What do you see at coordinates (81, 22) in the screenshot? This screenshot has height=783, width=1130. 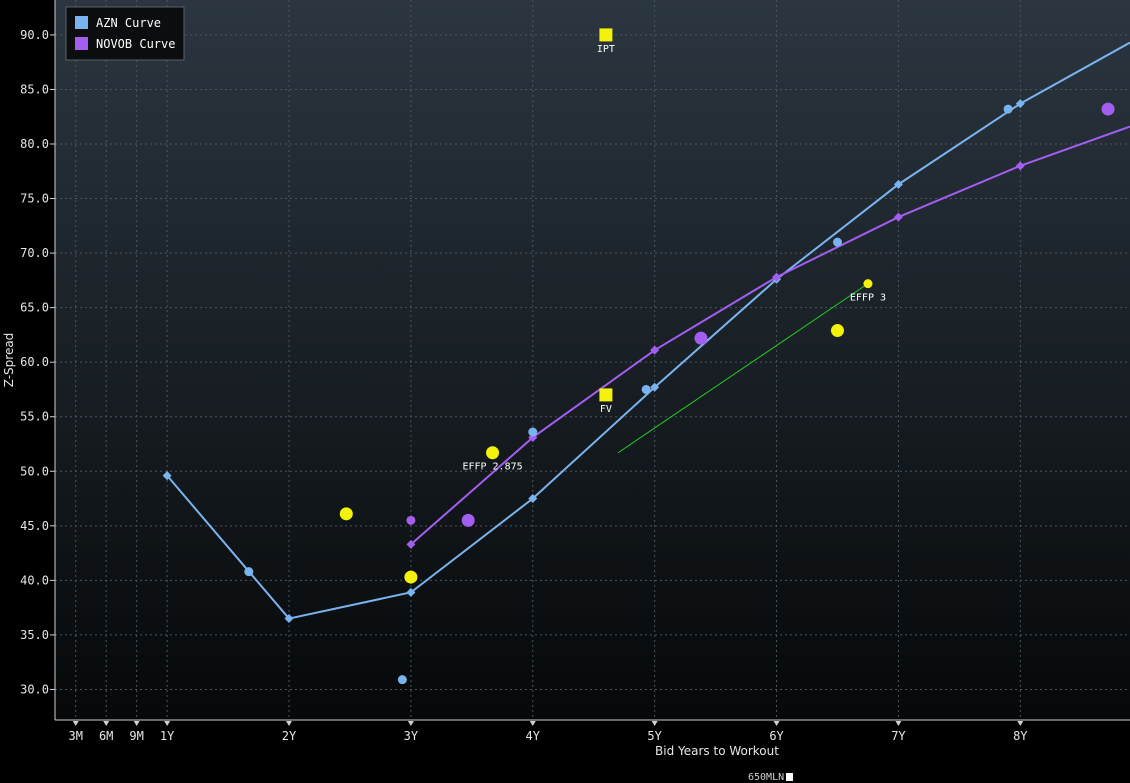 I see `legend-swatch-azn` at bounding box center [81, 22].